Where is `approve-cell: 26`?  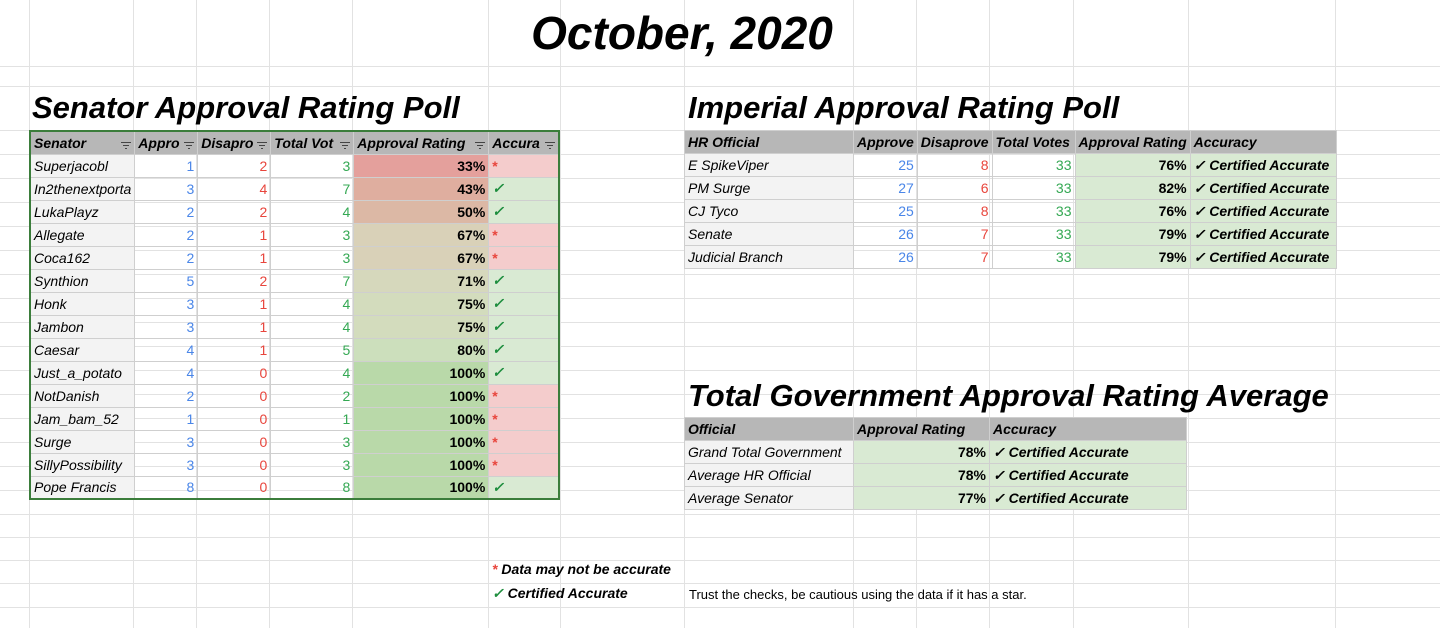 approve-cell: 26 is located at coordinates (885, 257).